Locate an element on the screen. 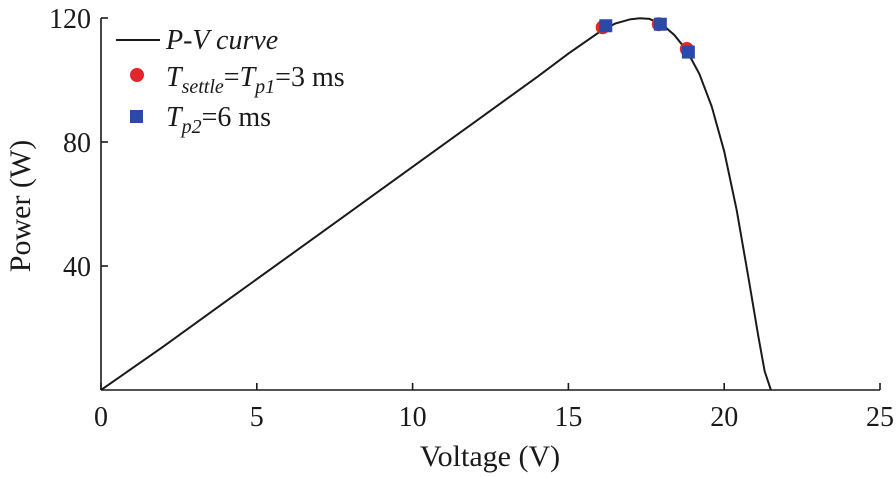 The image size is (896, 477). legend-square-t1: T is located at coordinates (175, 117).